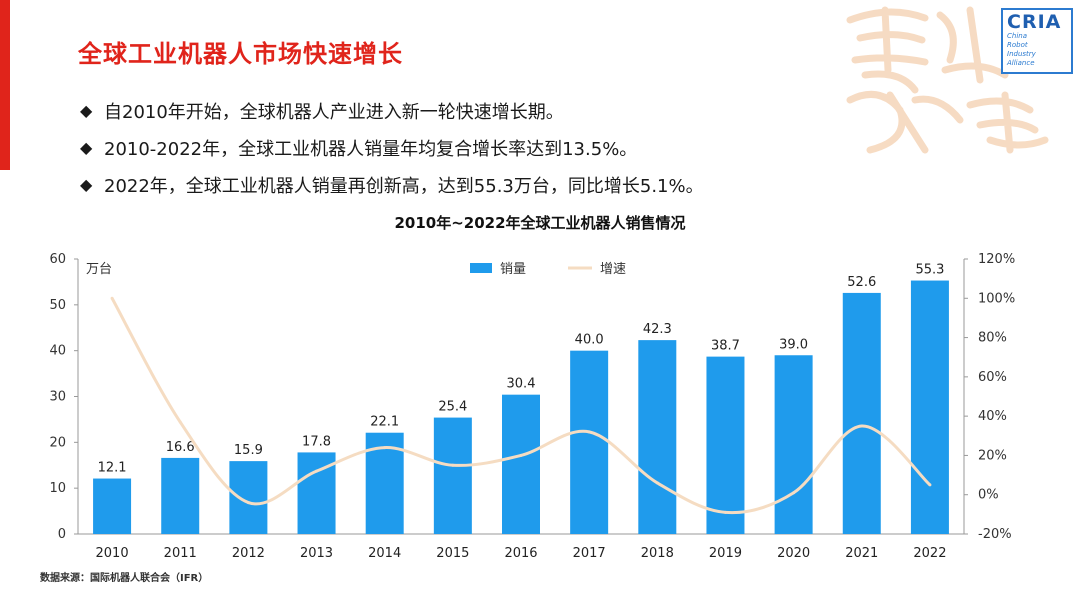  I want to click on left-tick-label: 50, so click(57, 305).